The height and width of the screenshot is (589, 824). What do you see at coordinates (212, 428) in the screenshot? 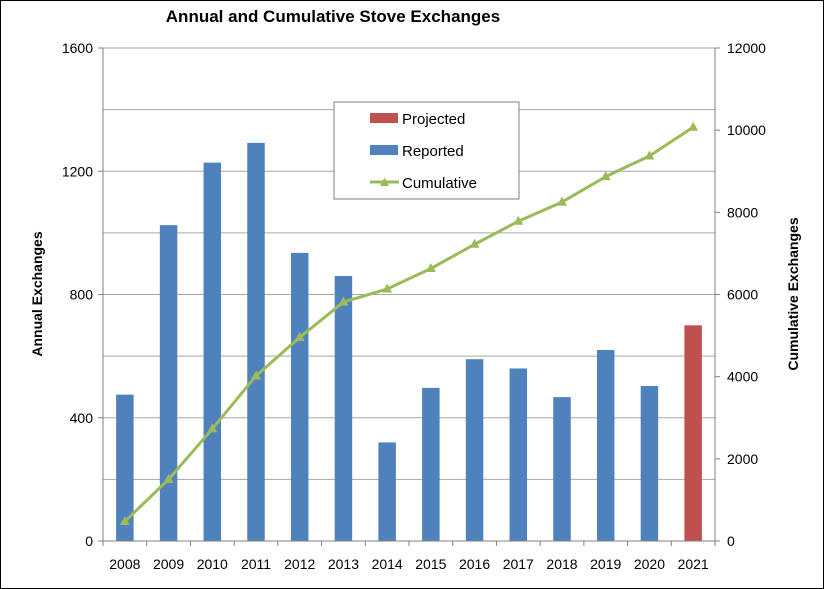
I see `cumulative-point-2010` at bounding box center [212, 428].